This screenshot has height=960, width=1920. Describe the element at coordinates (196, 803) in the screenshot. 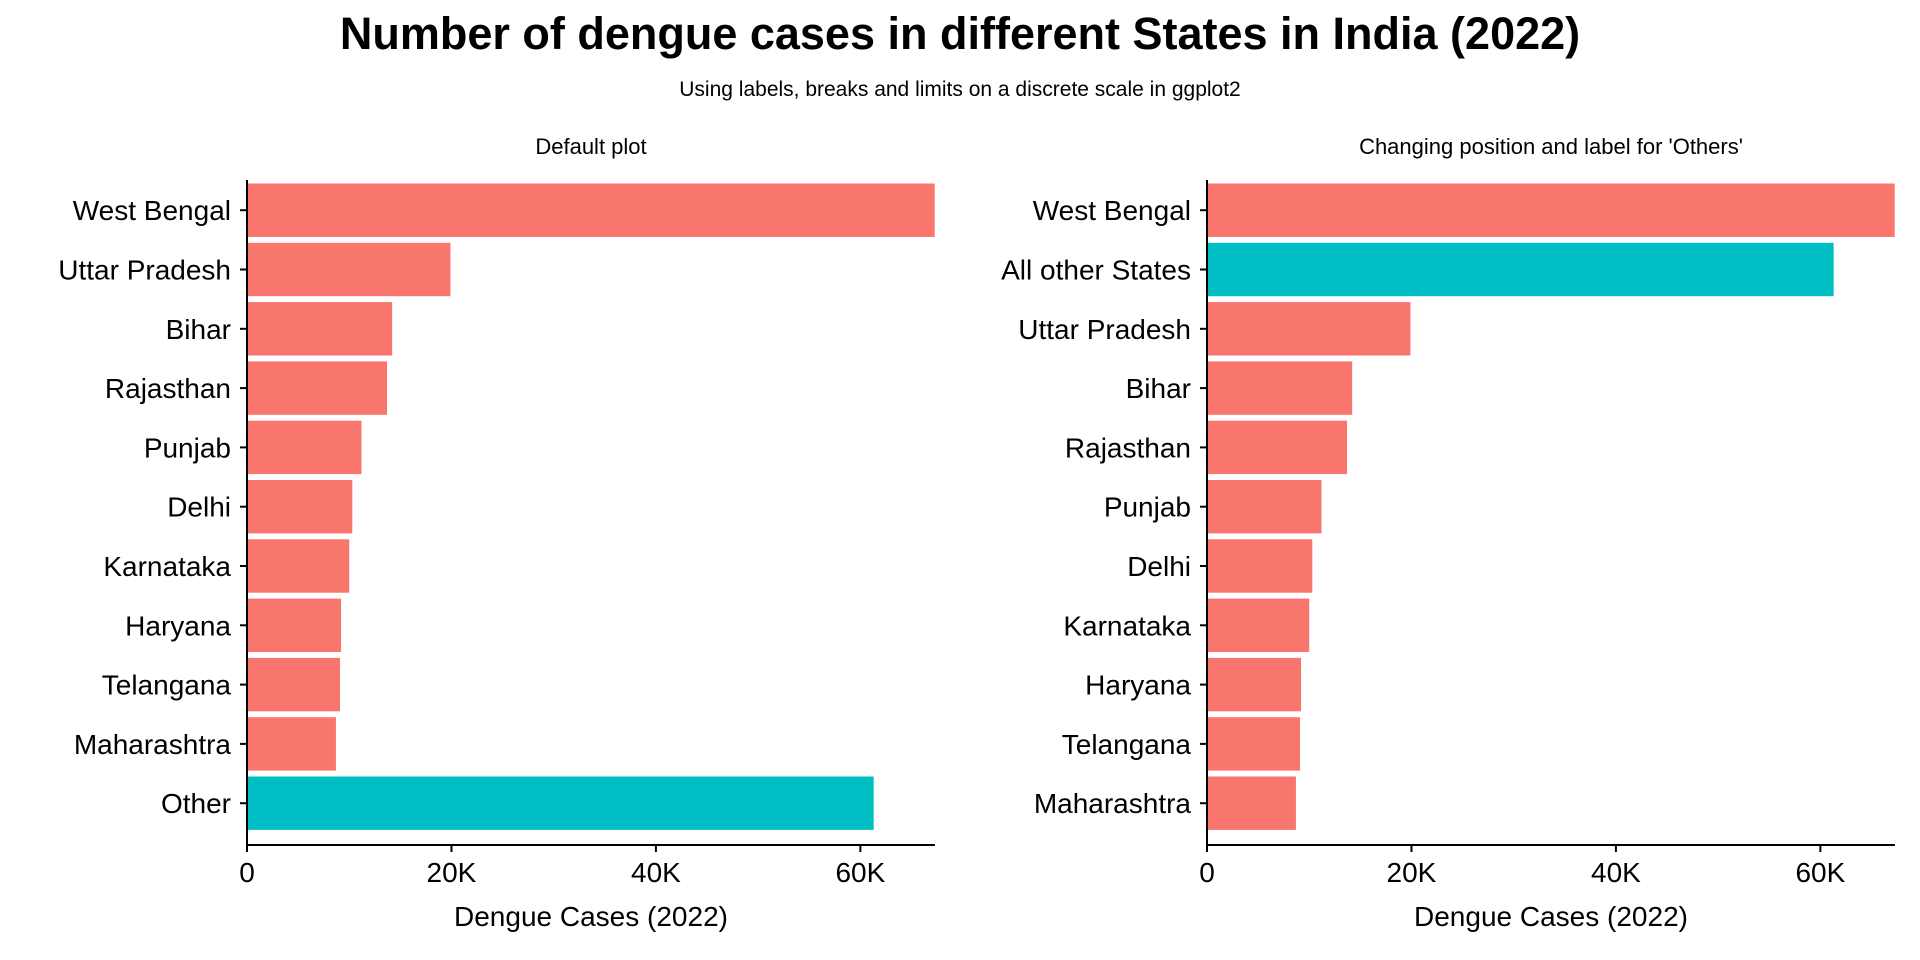

I see `y-tick-label: Other` at that location.